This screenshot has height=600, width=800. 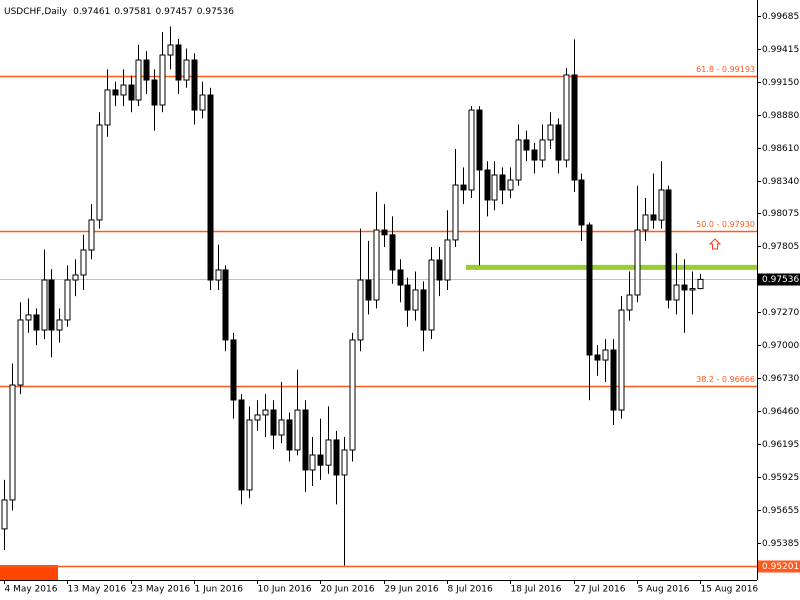 I want to click on level-label: 50.0 - 0.97930, so click(x=725, y=224).